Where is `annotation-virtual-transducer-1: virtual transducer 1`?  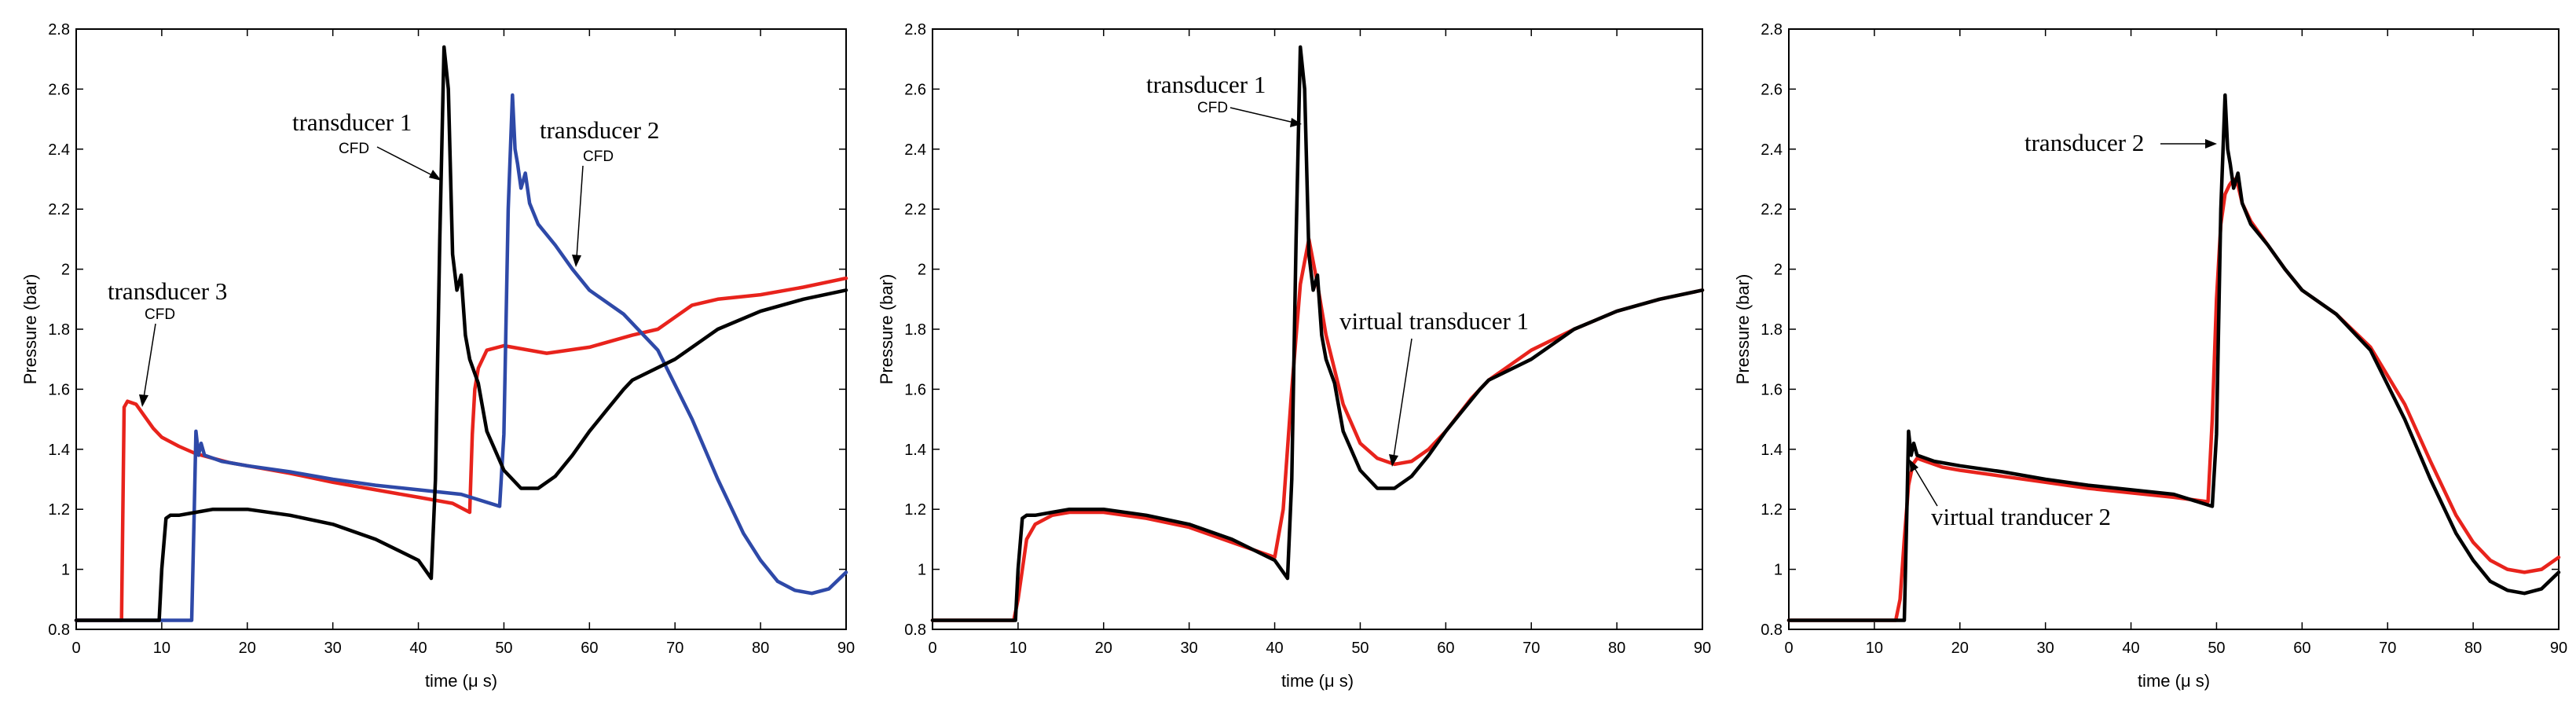 annotation-virtual-transducer-1: virtual transducer 1 is located at coordinates (1434, 321).